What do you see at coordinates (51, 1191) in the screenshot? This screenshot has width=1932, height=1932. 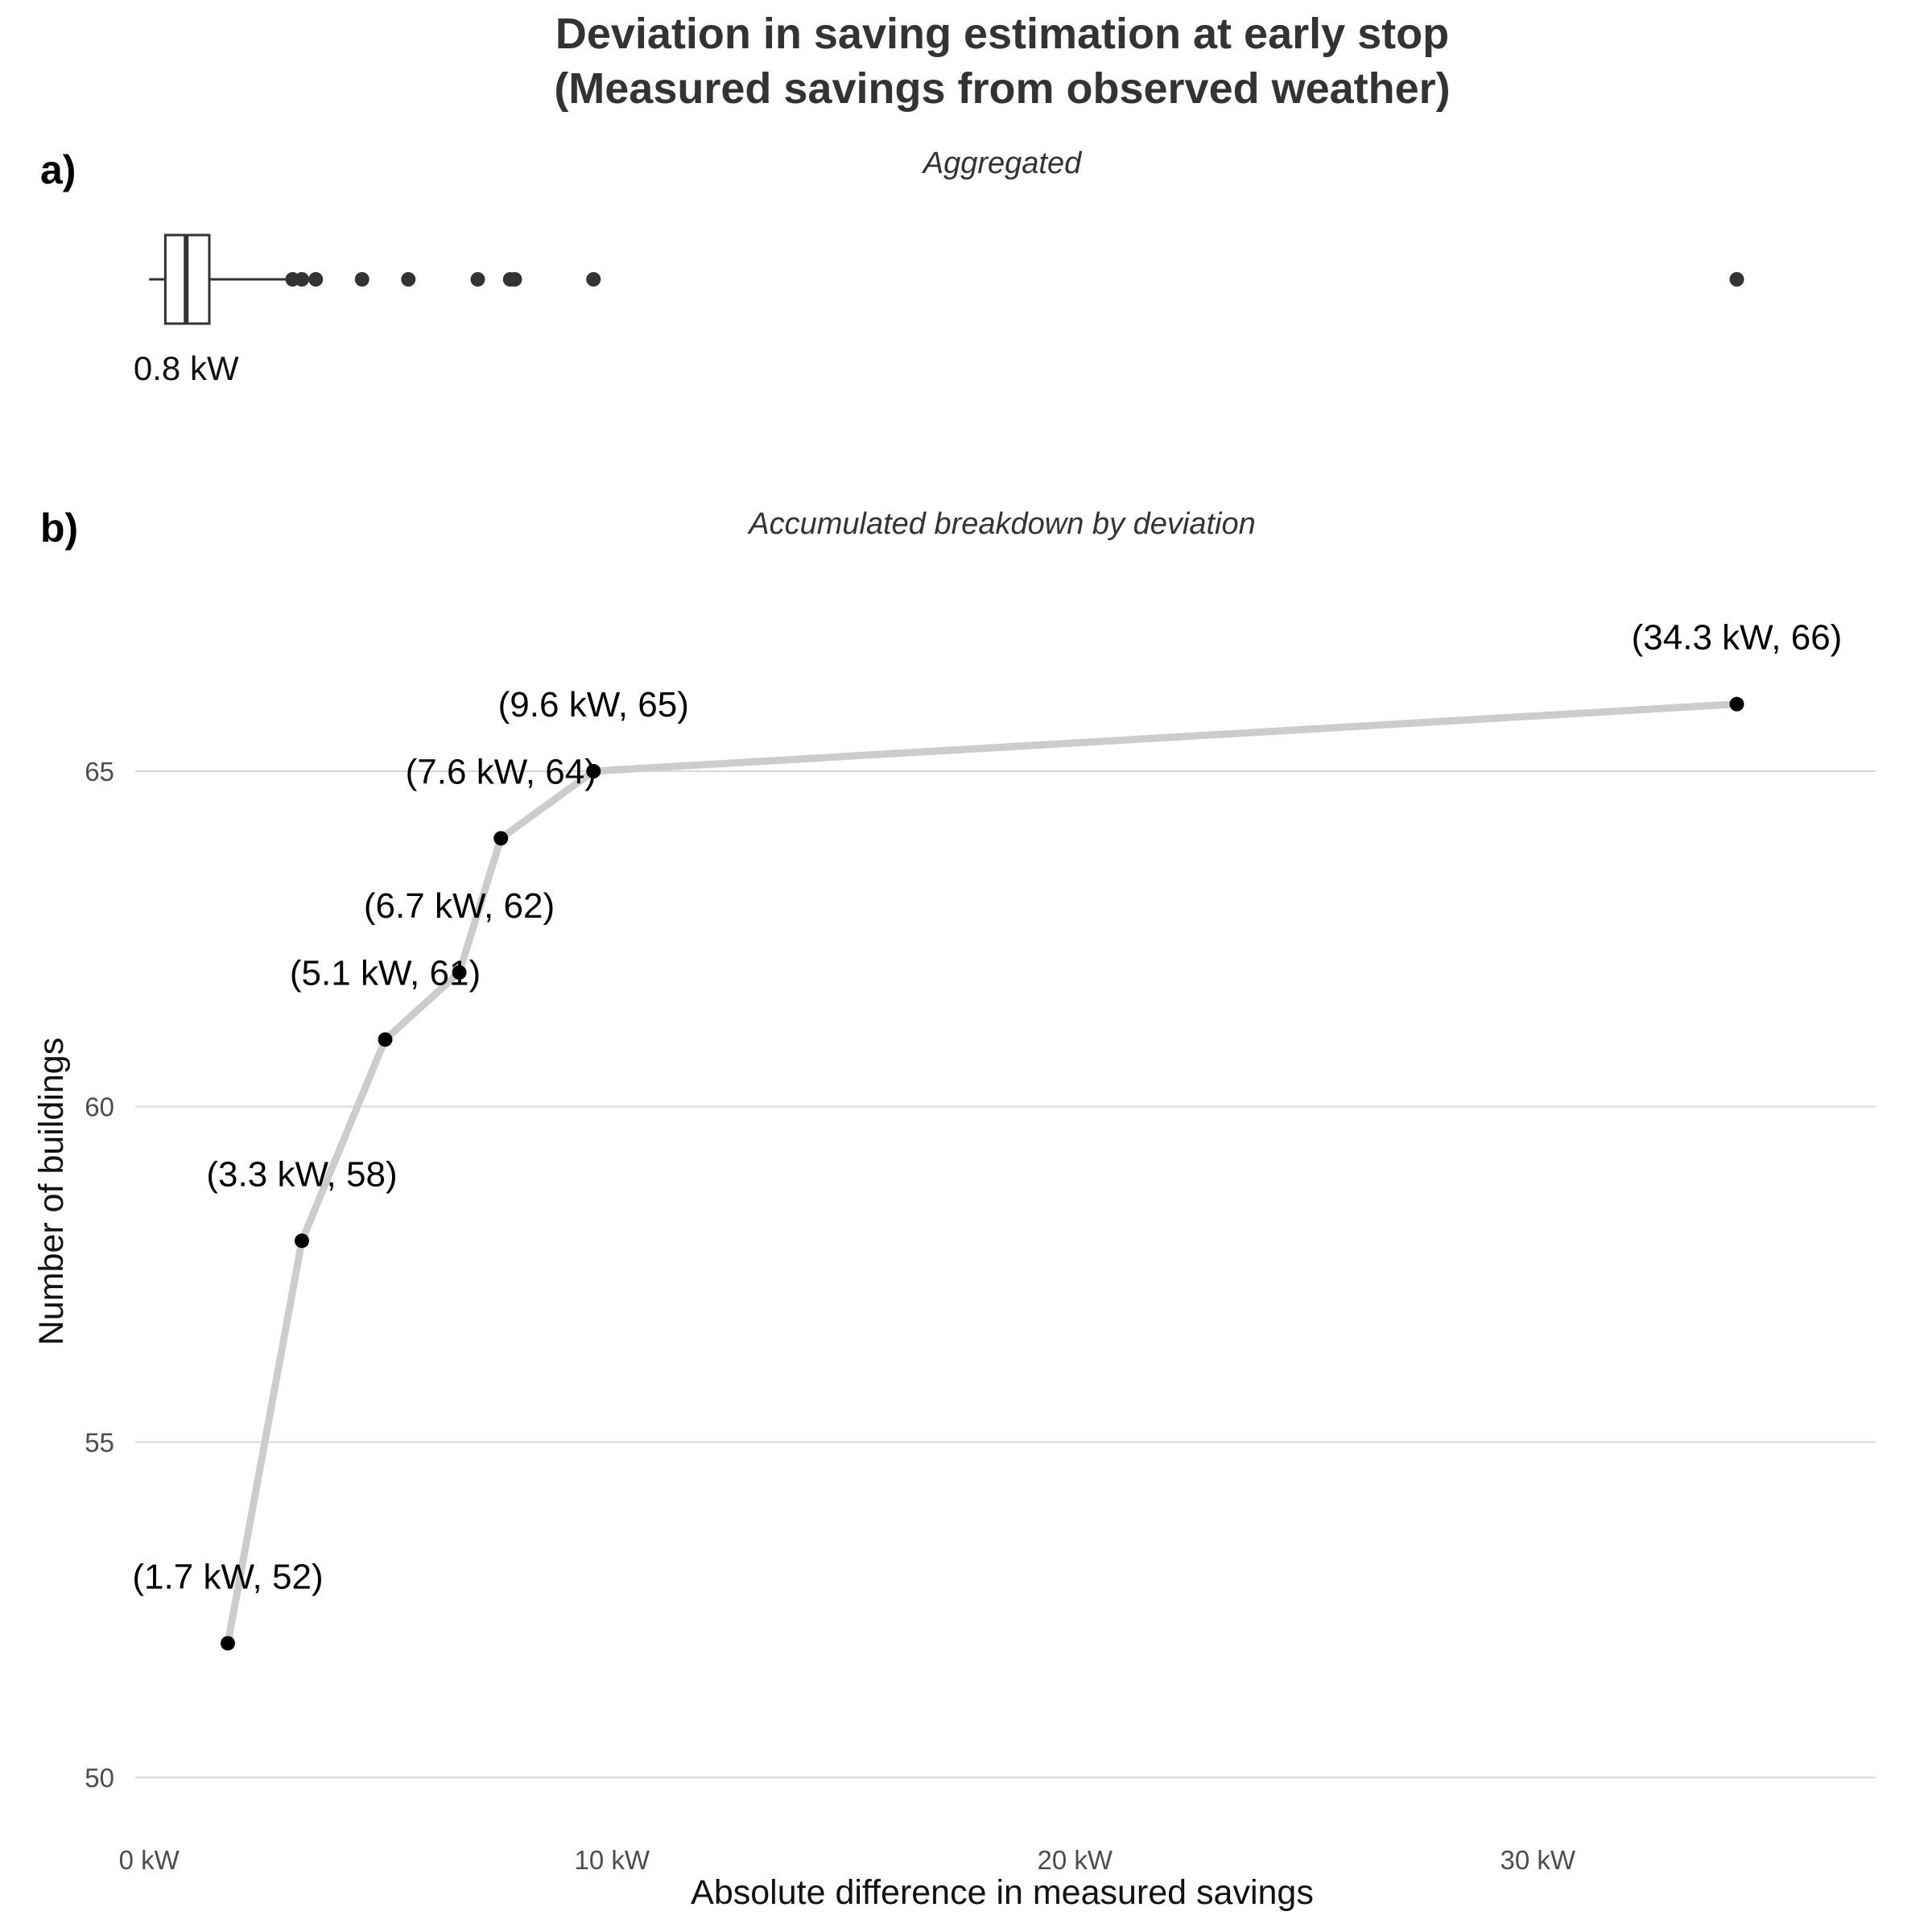 I see `y-axis-label: Number of buildings` at bounding box center [51, 1191].